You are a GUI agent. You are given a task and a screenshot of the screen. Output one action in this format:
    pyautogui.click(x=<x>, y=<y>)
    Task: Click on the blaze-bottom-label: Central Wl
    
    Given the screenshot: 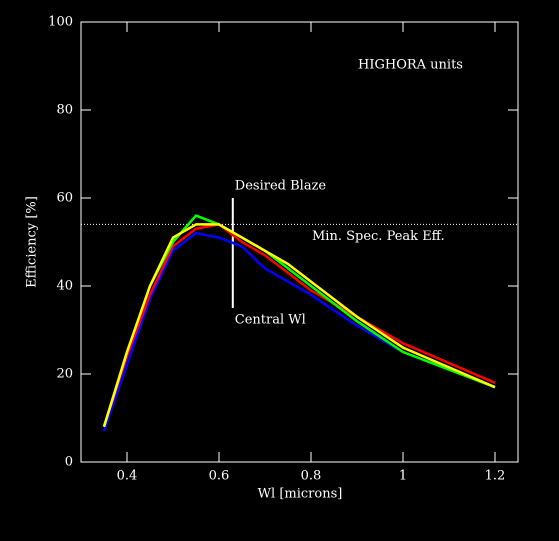 What is the action you would take?
    pyautogui.click(x=270, y=320)
    